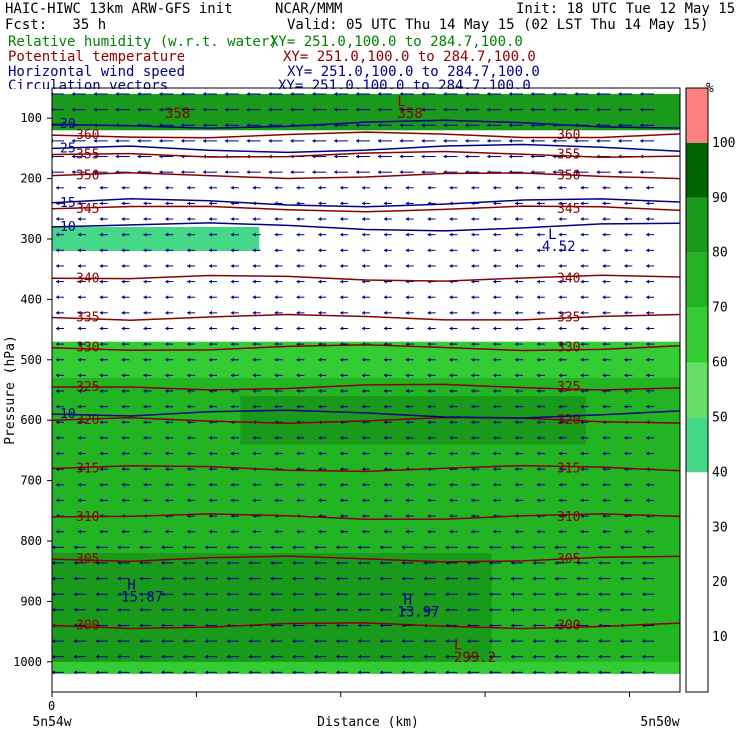 Image resolution: width=740 pixels, height=740 pixels. Describe the element at coordinates (31, 601) in the screenshot. I see `y-tick-label-900: 900` at that location.